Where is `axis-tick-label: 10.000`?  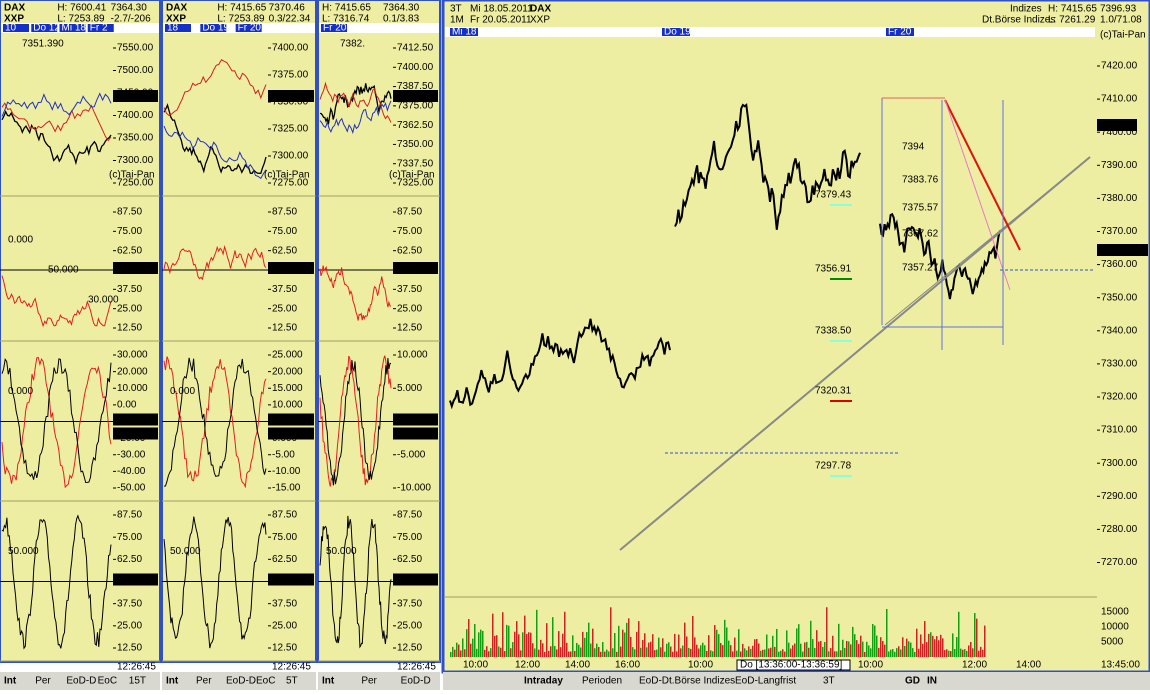
axis-tick-label: 10.000 is located at coordinates (287, 405).